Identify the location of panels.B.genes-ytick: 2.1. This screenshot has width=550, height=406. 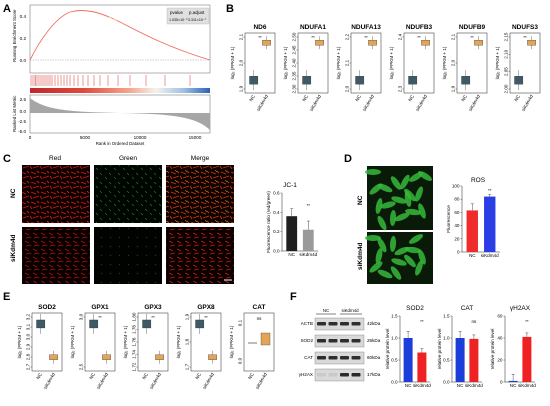
(453, 36).